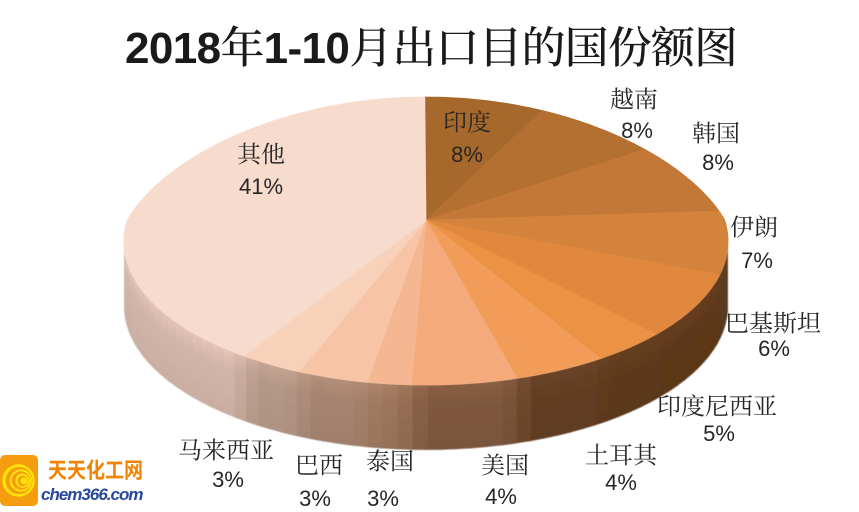 This screenshot has height=512, width=859. What do you see at coordinates (307, 48) in the screenshot?
I see `svg-text: 1-10` at bounding box center [307, 48].